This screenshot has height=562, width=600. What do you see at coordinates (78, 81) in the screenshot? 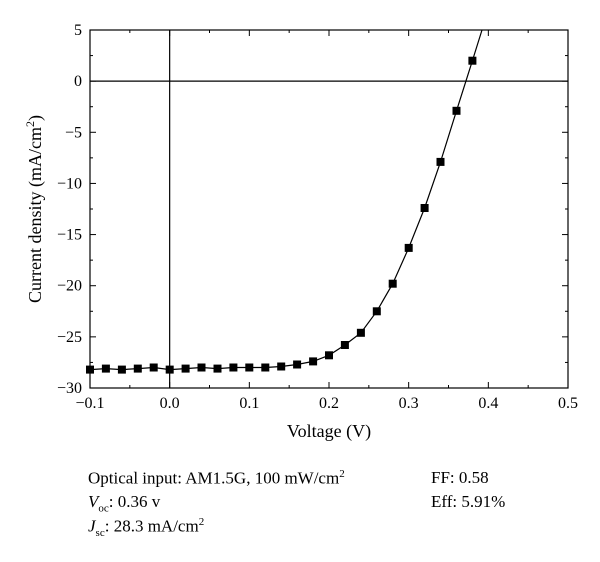
I see `y-tick-label: 0` at bounding box center [78, 81].